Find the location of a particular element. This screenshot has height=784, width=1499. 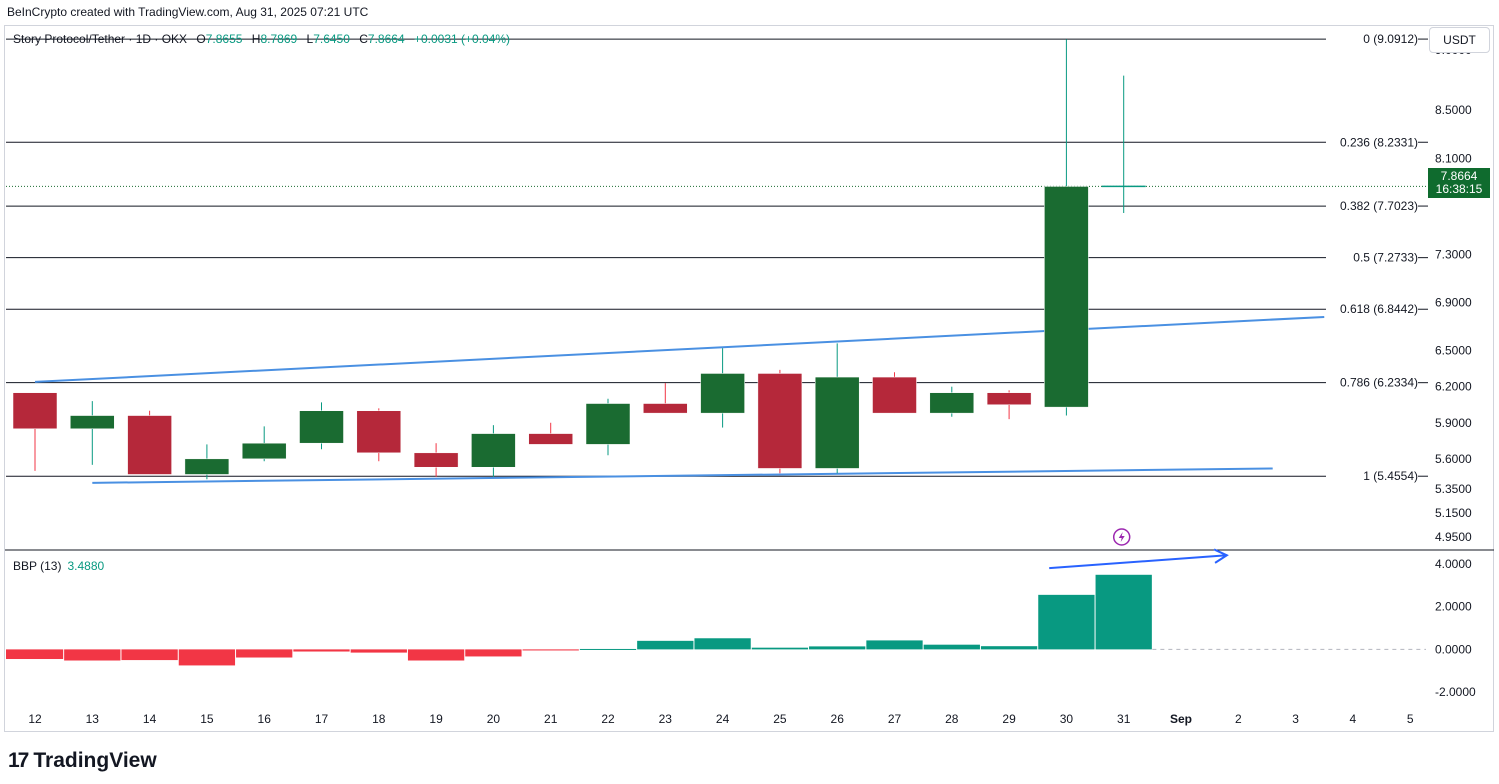

indicator-tick-label: 4.0000 is located at coordinates (1453, 564).